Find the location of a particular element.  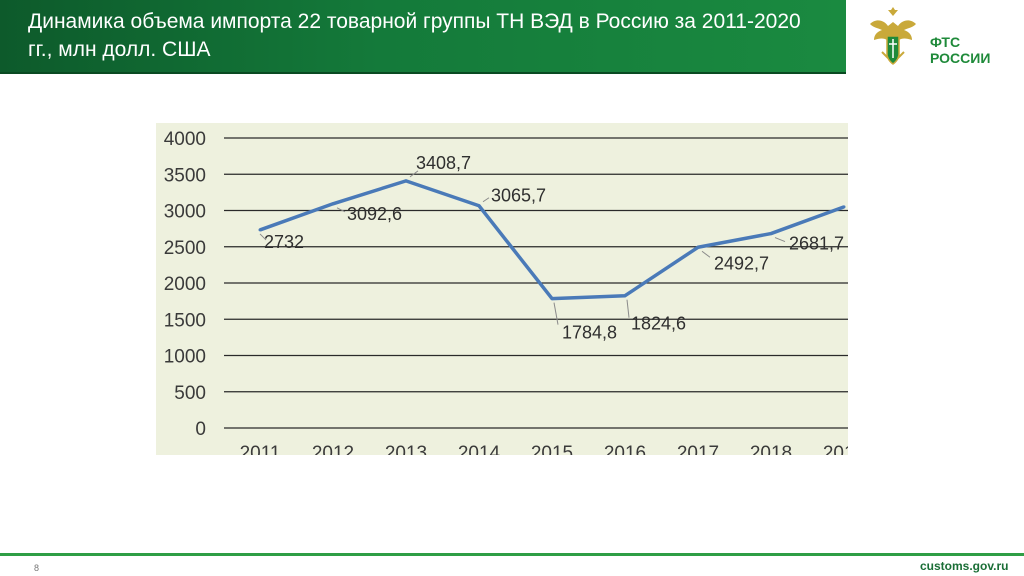

data-label: 3065,7 is located at coordinates (518, 196).